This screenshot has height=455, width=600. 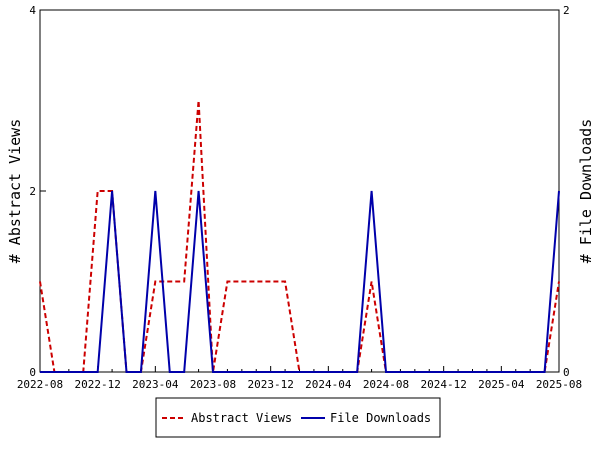 What do you see at coordinates (586, 191) in the screenshot?
I see `right-axis-title: # File Downloads` at bounding box center [586, 191].